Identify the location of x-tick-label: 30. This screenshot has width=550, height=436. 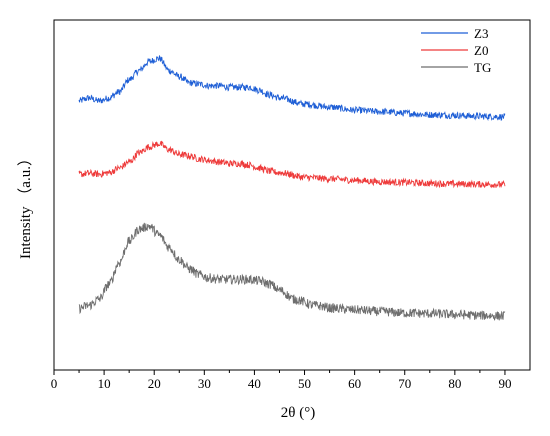
(204, 383).